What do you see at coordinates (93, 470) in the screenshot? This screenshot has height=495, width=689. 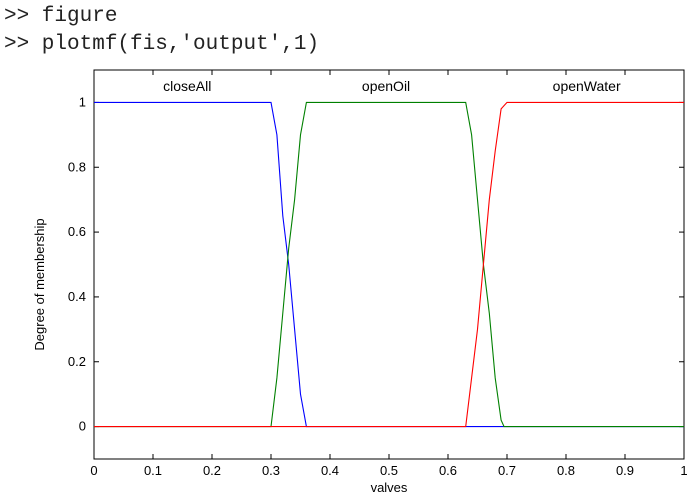 I see `x-tick-label: 0` at bounding box center [93, 470].